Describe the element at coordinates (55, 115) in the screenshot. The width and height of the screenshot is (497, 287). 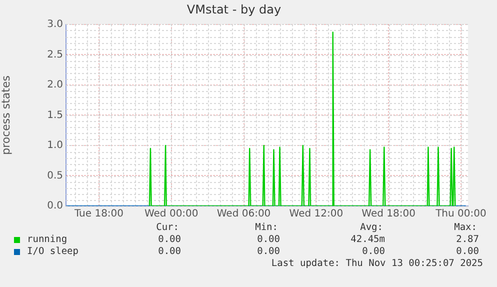
I see `y-tick-label: 1.5` at that location.